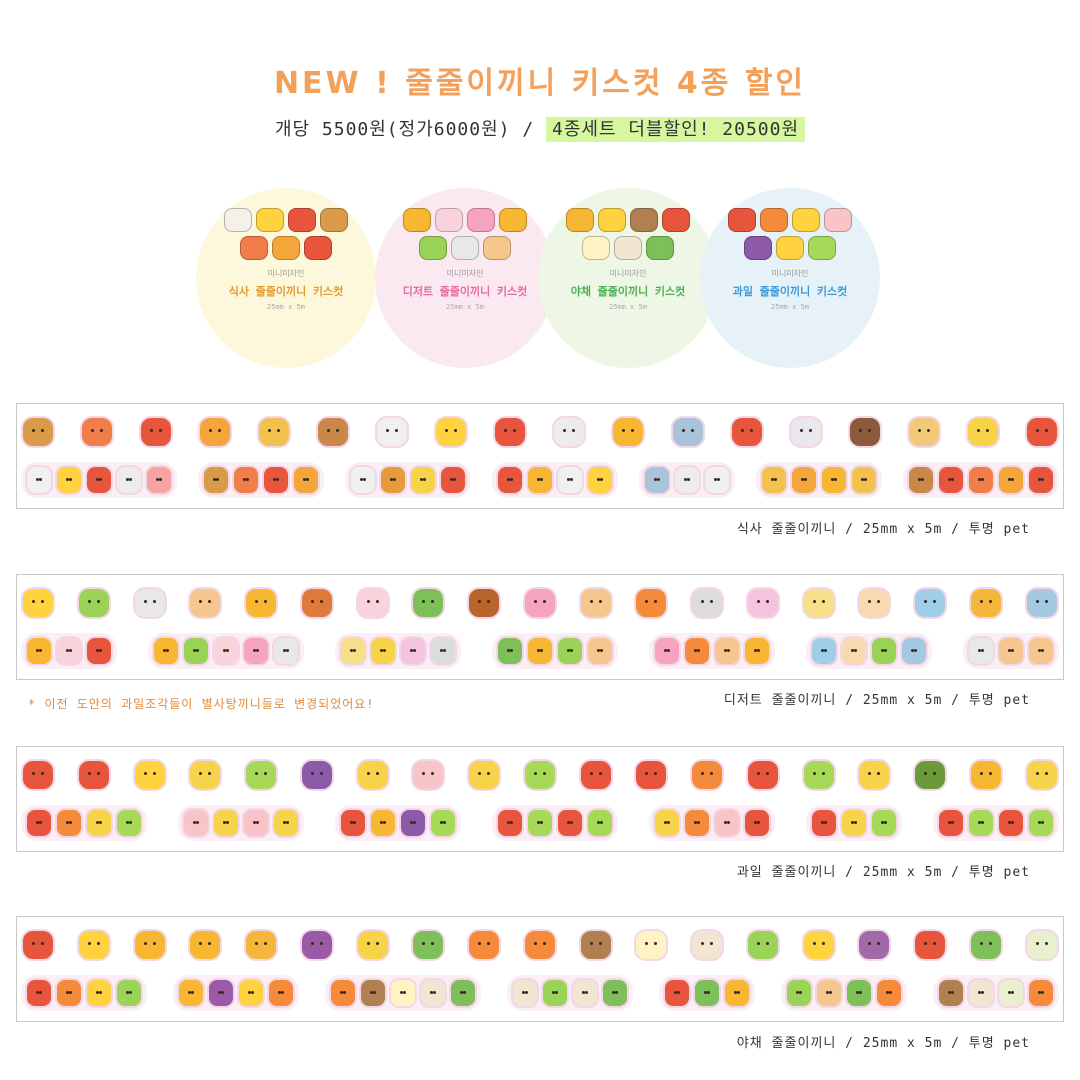 This screenshot has height=1080, width=1080. I want to click on product-size: 25mm x 5m, so click(628, 307).